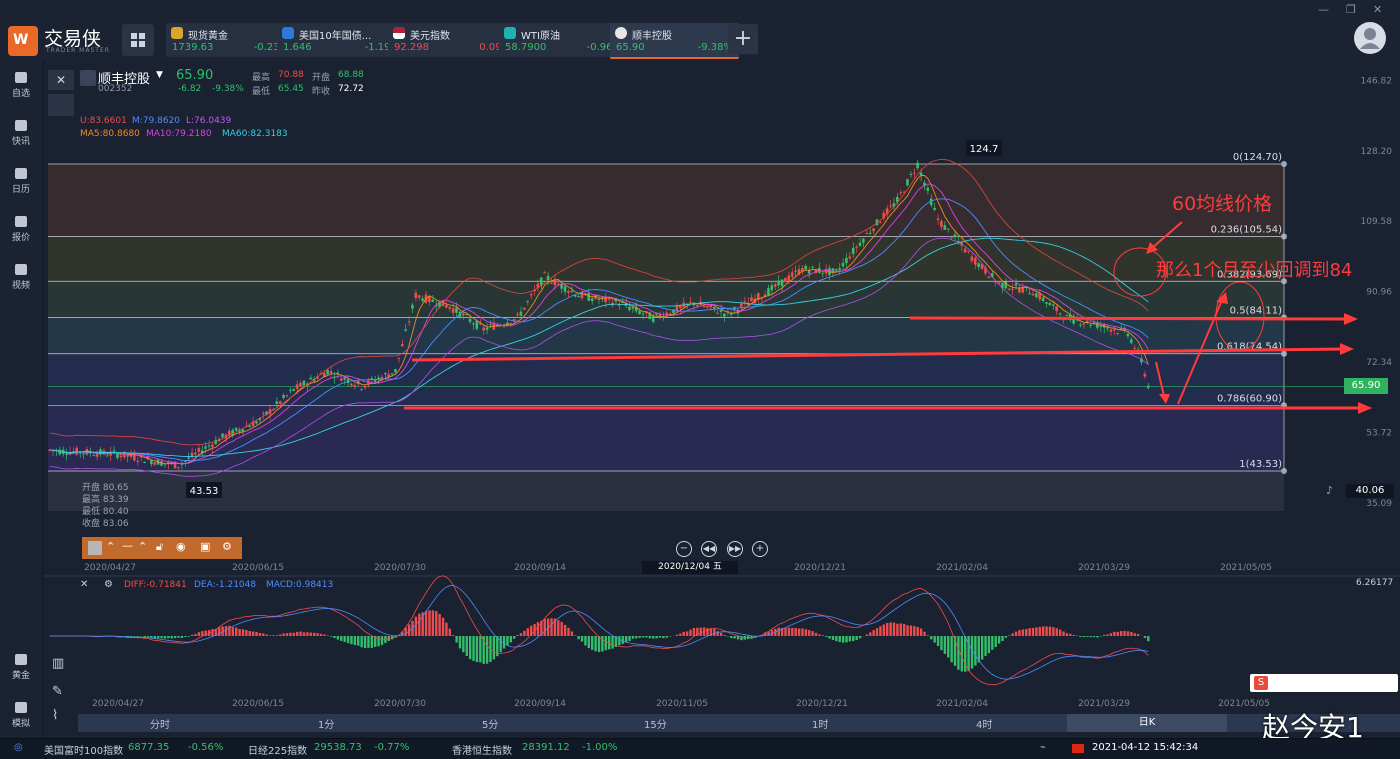 The height and width of the screenshot is (759, 1400). Describe the element at coordinates (181, 546) in the screenshot. I see `eye-icon: ◉` at that location.